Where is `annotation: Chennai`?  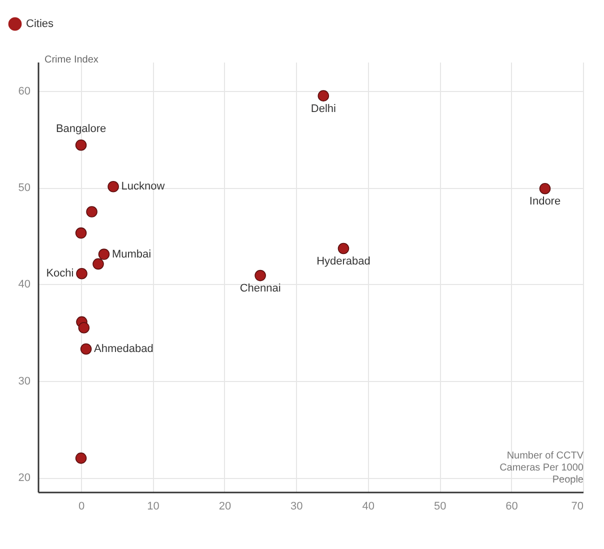 annotation: Chennai is located at coordinates (260, 288).